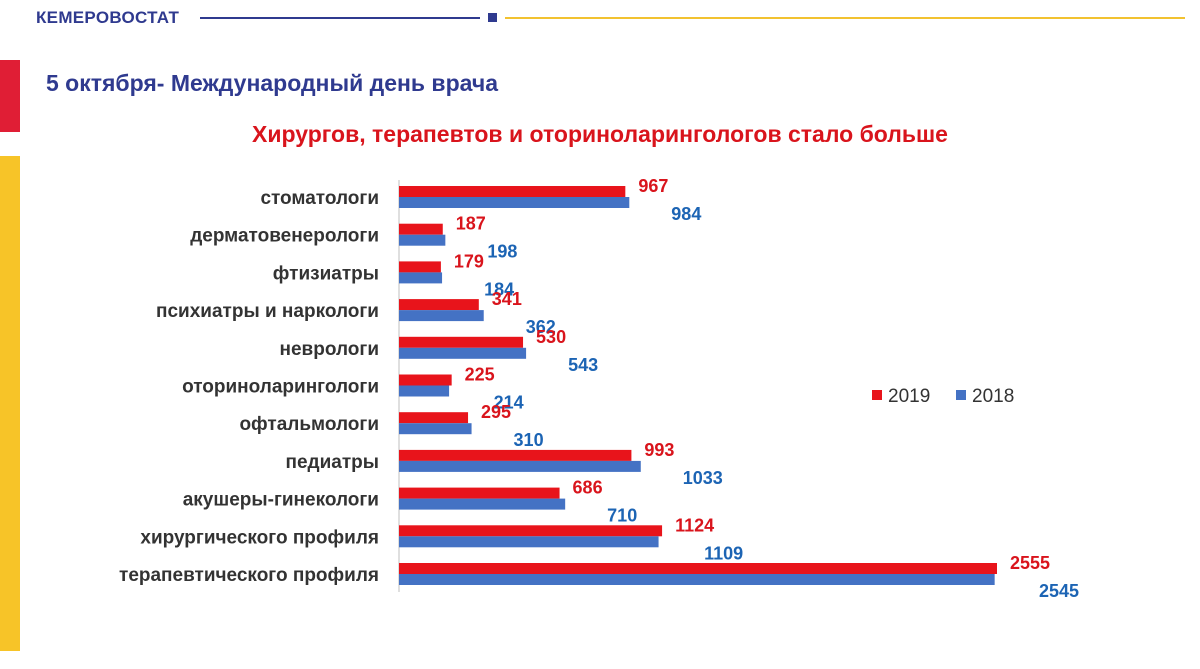 This screenshot has width=1200, height=669. Describe the element at coordinates (272, 83) in the screenshot. I see `page-title: 5 октября- Международный день врача` at that location.